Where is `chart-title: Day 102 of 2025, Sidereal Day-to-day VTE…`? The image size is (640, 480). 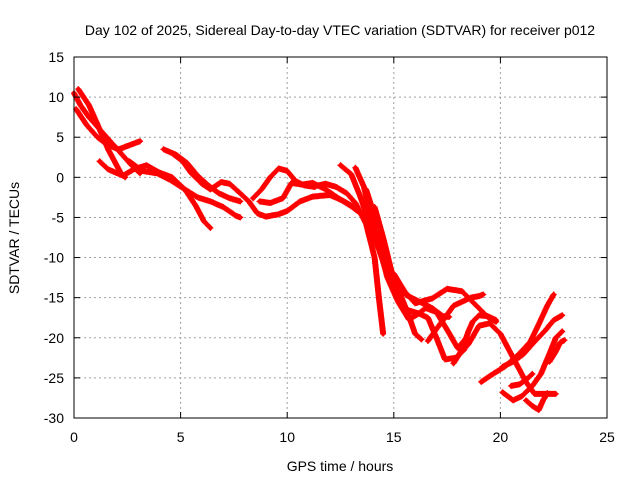 chart-title: Day 102 of 2025, Sidereal Day-to-day VTE… is located at coordinates (340, 30).